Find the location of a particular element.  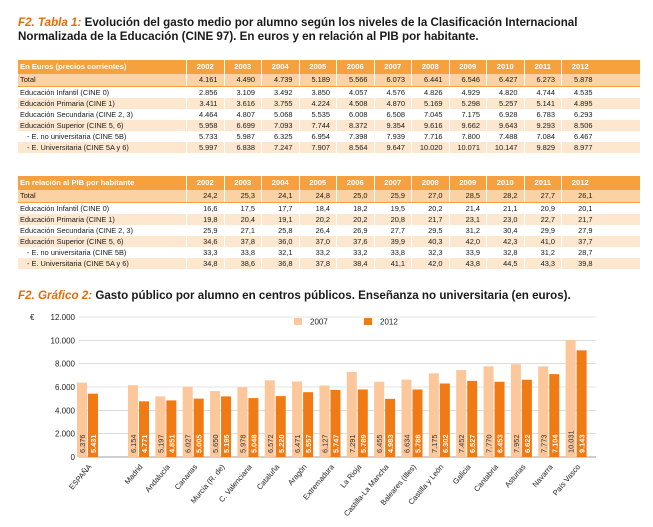

table1-cell: 7.247 is located at coordinates (280, 147).